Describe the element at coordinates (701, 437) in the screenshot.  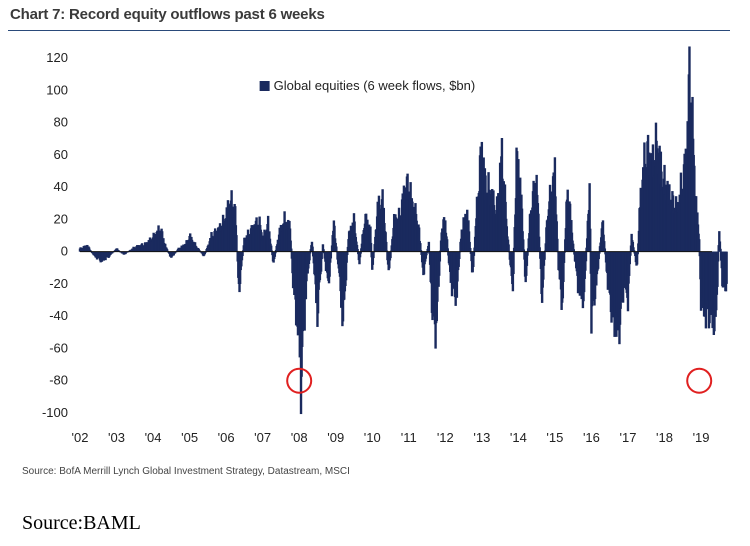
I see `x-tick-label: '19` at that location.